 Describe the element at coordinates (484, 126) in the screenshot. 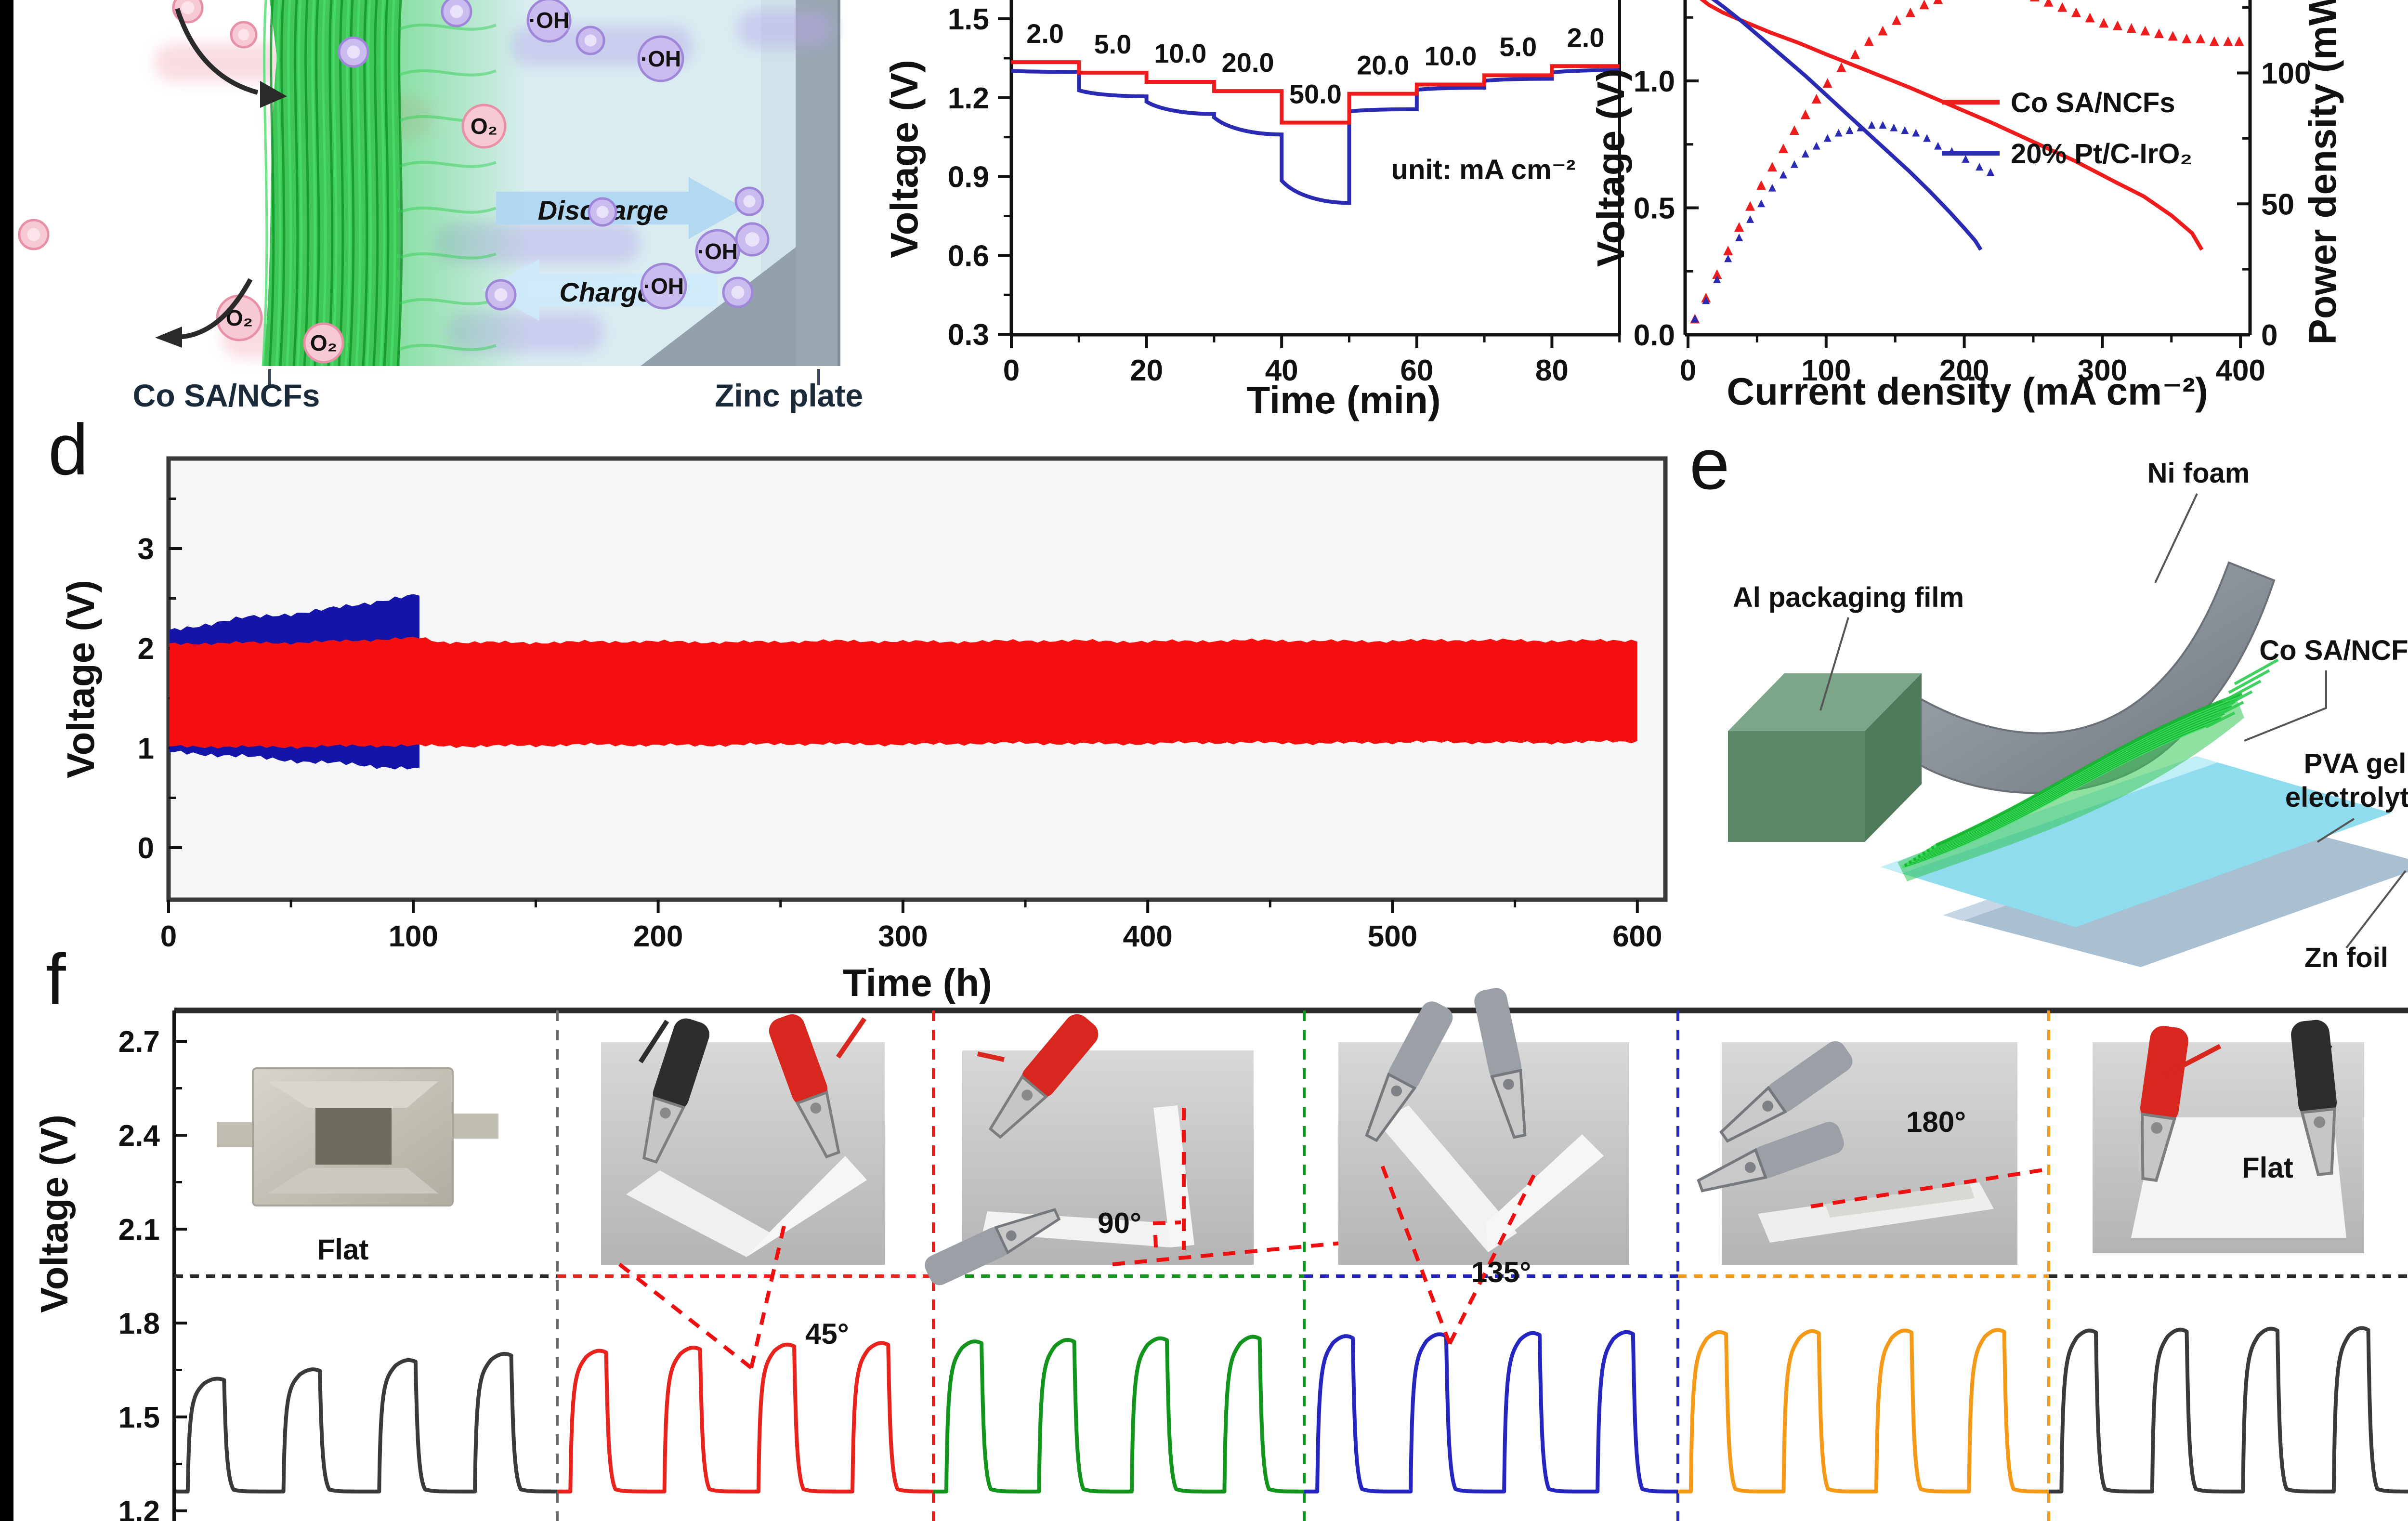

I see `o2-molecule: O₂` at that location.